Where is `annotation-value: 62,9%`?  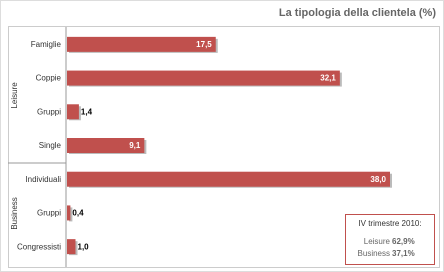
annotation-value: 62,9% is located at coordinates (403, 241).